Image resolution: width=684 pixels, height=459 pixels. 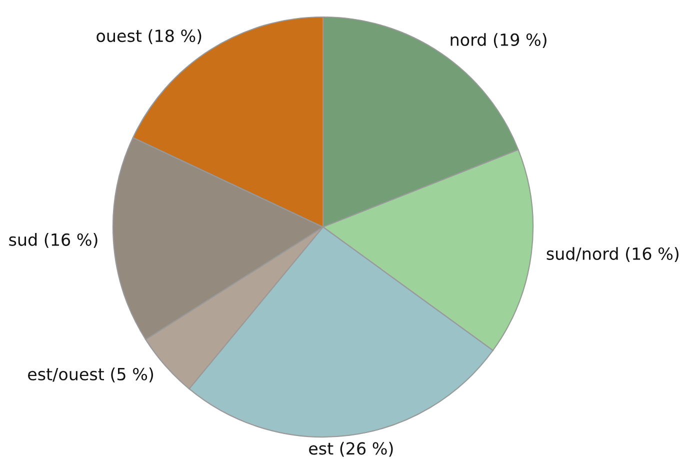 I want to click on slice-label: ouest (18 %), so click(x=149, y=36).